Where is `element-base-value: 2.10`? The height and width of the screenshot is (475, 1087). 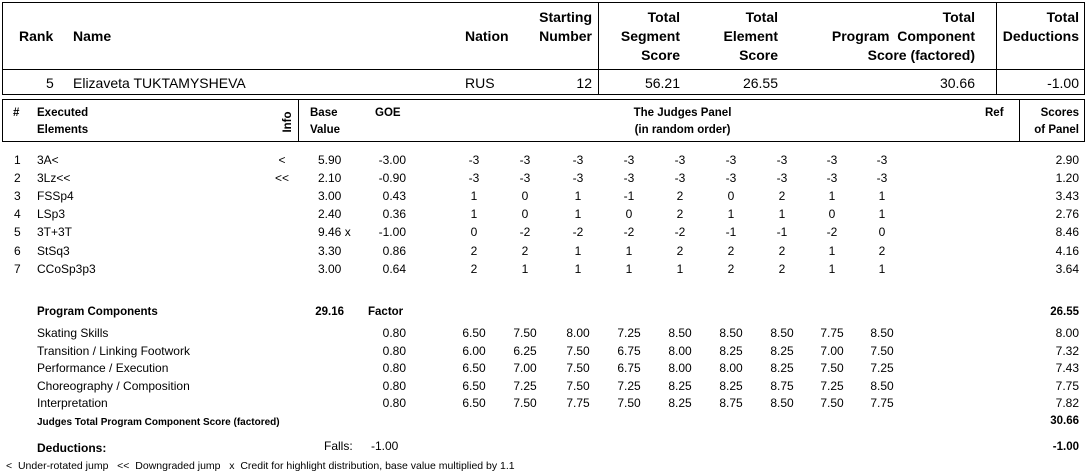
element-base-value: 2.10 is located at coordinates (330, 178).